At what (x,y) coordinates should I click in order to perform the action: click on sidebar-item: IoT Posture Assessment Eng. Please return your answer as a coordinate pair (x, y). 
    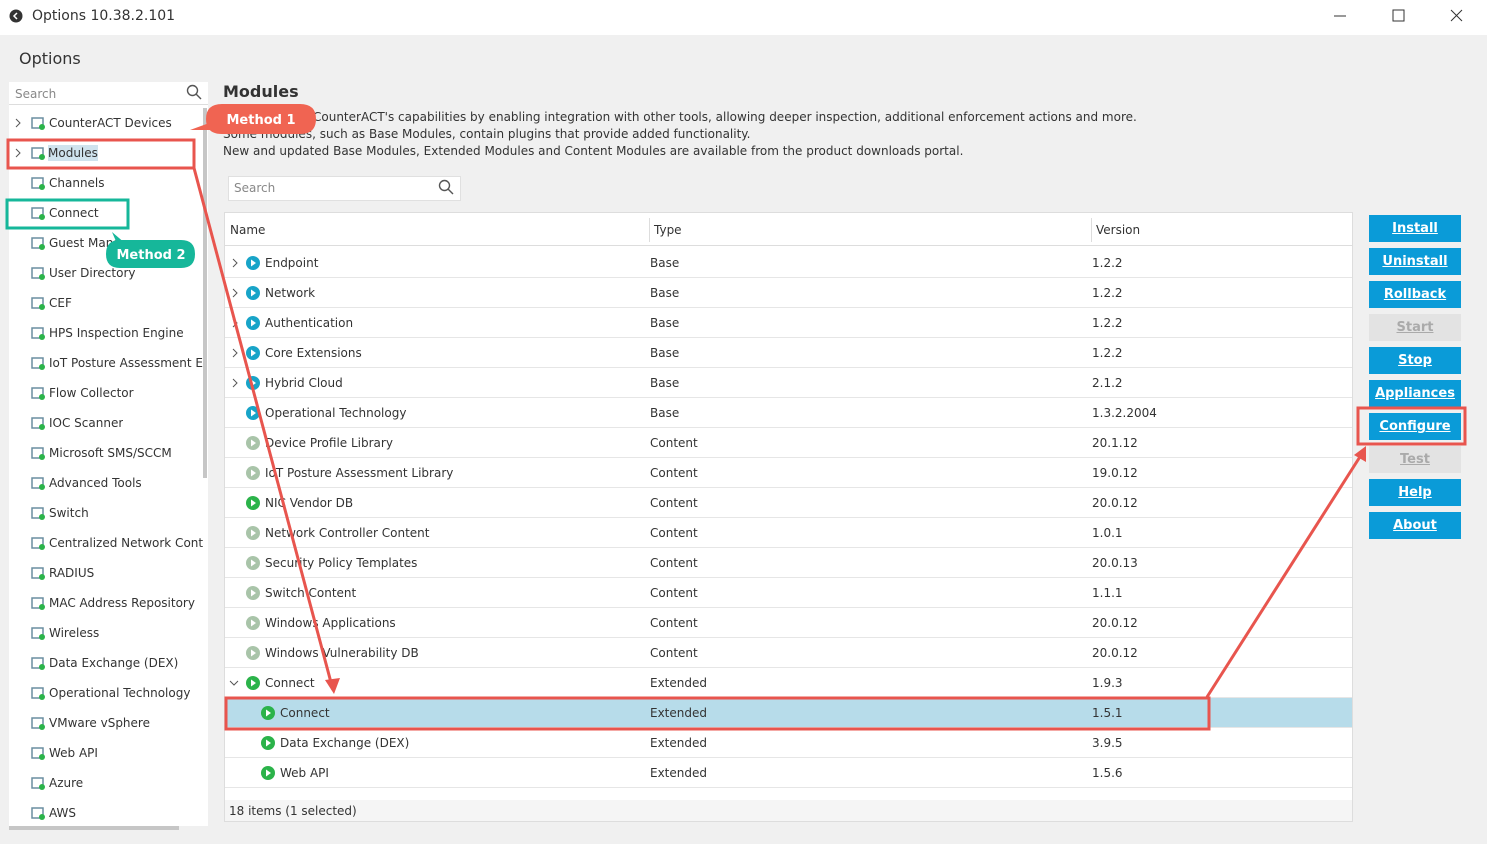
    Looking at the image, I should click on (126, 363).